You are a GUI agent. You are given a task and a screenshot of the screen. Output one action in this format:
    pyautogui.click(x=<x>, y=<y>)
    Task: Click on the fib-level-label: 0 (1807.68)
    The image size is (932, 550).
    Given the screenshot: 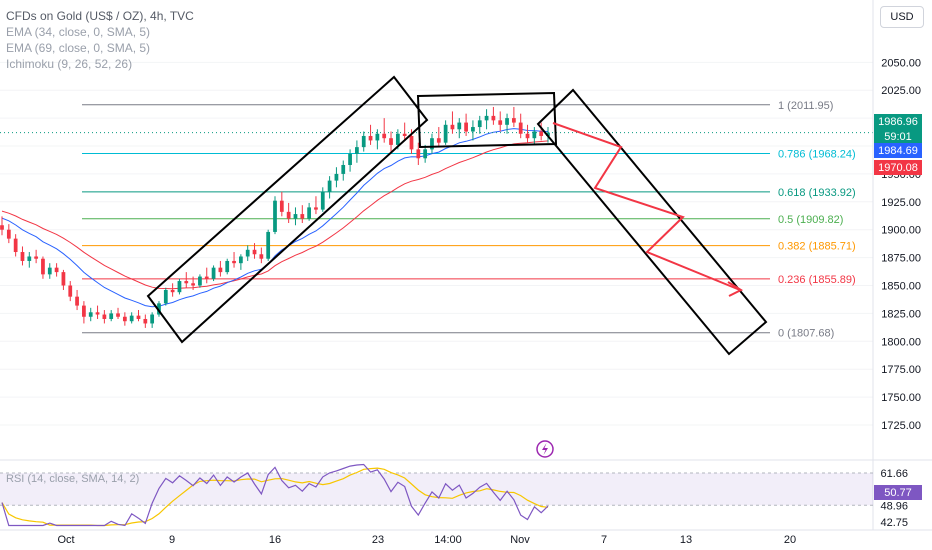 What is the action you would take?
    pyautogui.click(x=806, y=334)
    